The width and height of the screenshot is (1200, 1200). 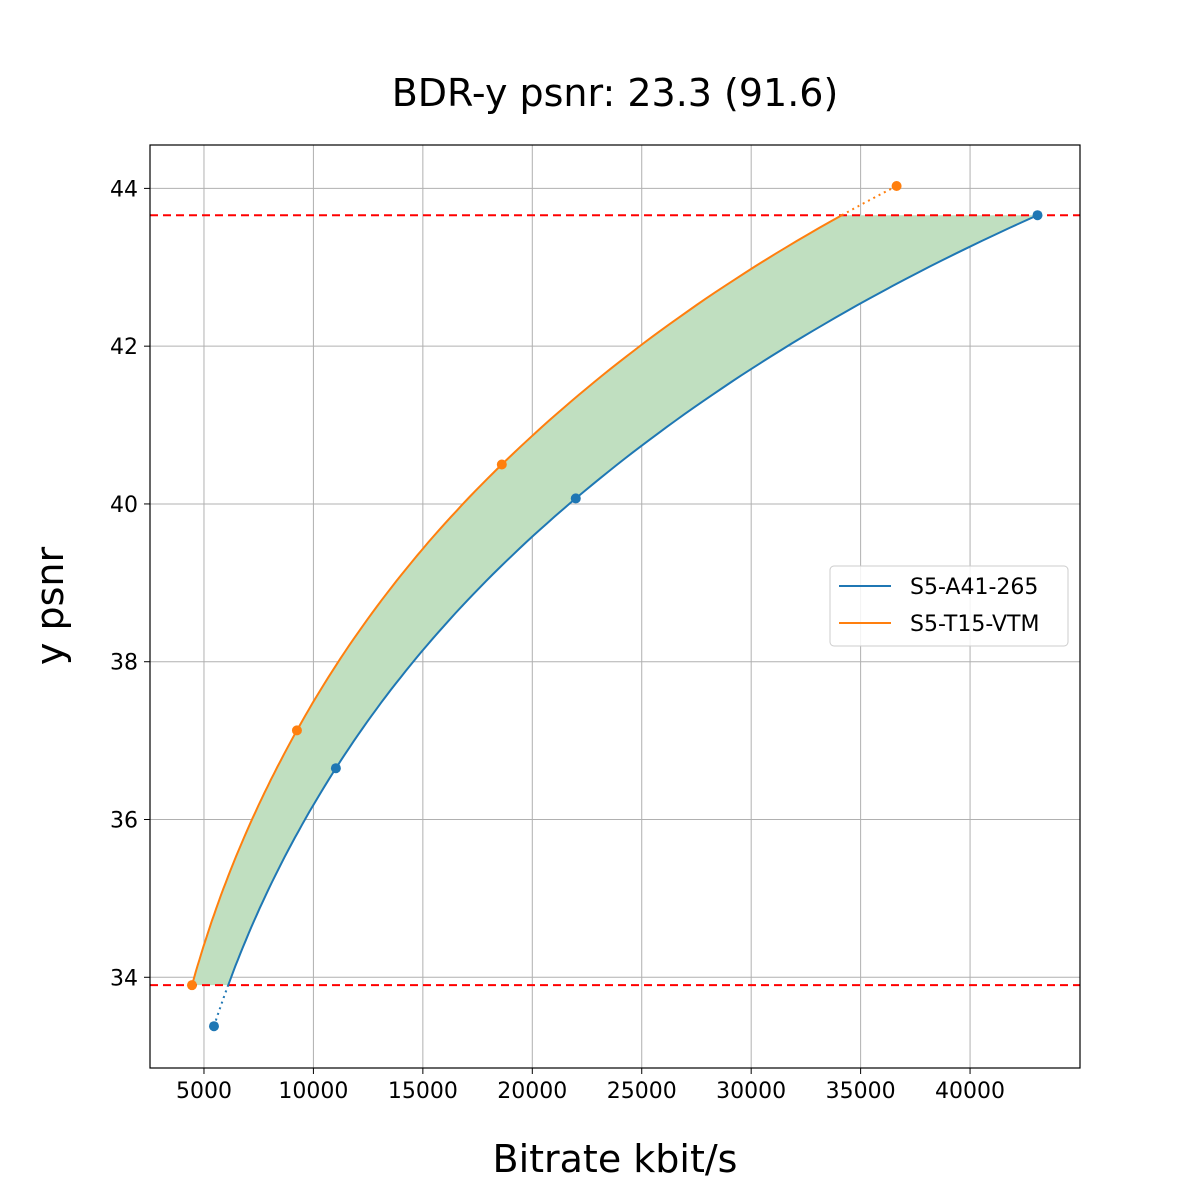 What do you see at coordinates (124, 347) in the screenshot?
I see `y-tick-label: 42` at bounding box center [124, 347].